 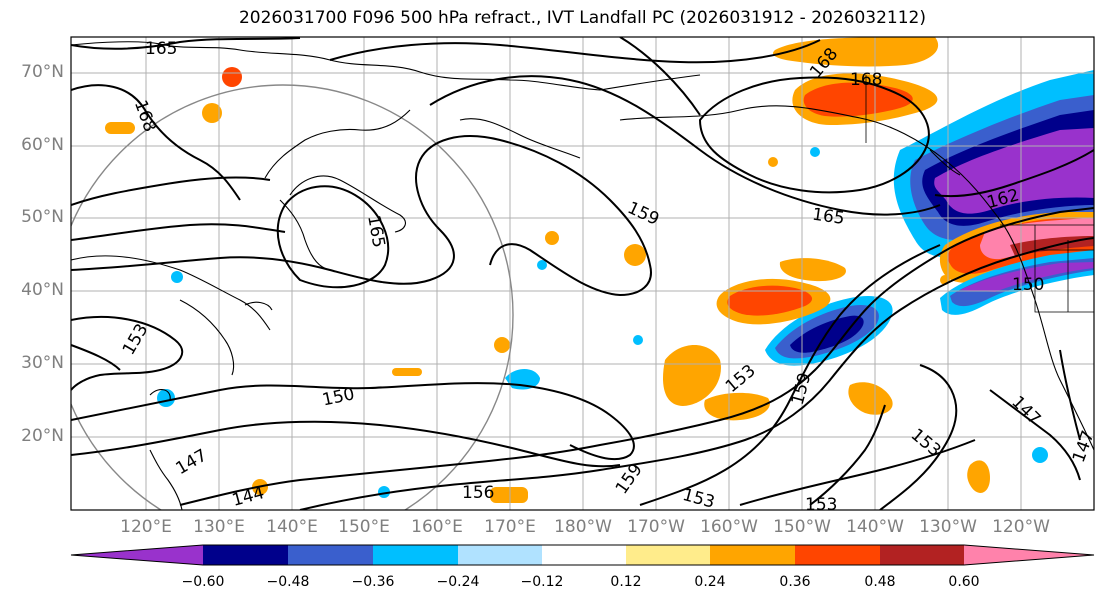 I want to click on lat-label: 30°N, so click(x=42, y=363).